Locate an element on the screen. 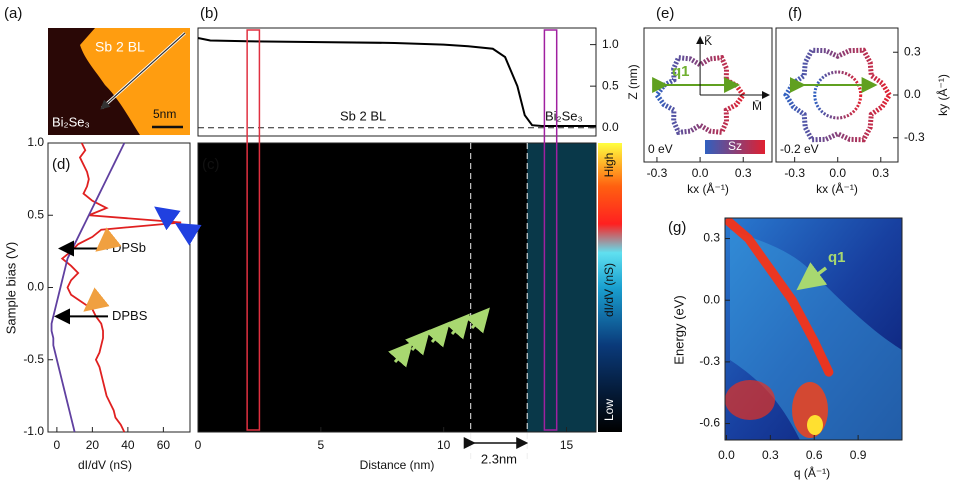 The image size is (960, 488). annotation: DPBS is located at coordinates (130, 315).